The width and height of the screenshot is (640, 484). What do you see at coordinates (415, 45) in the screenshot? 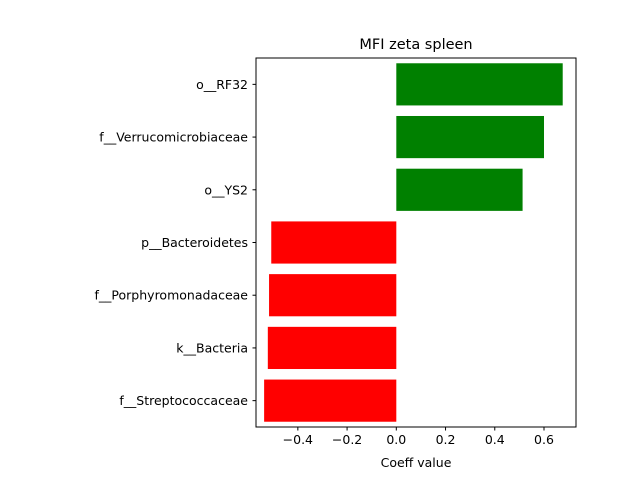
I see `chart-title: MFI zeta spleen` at bounding box center [415, 45].